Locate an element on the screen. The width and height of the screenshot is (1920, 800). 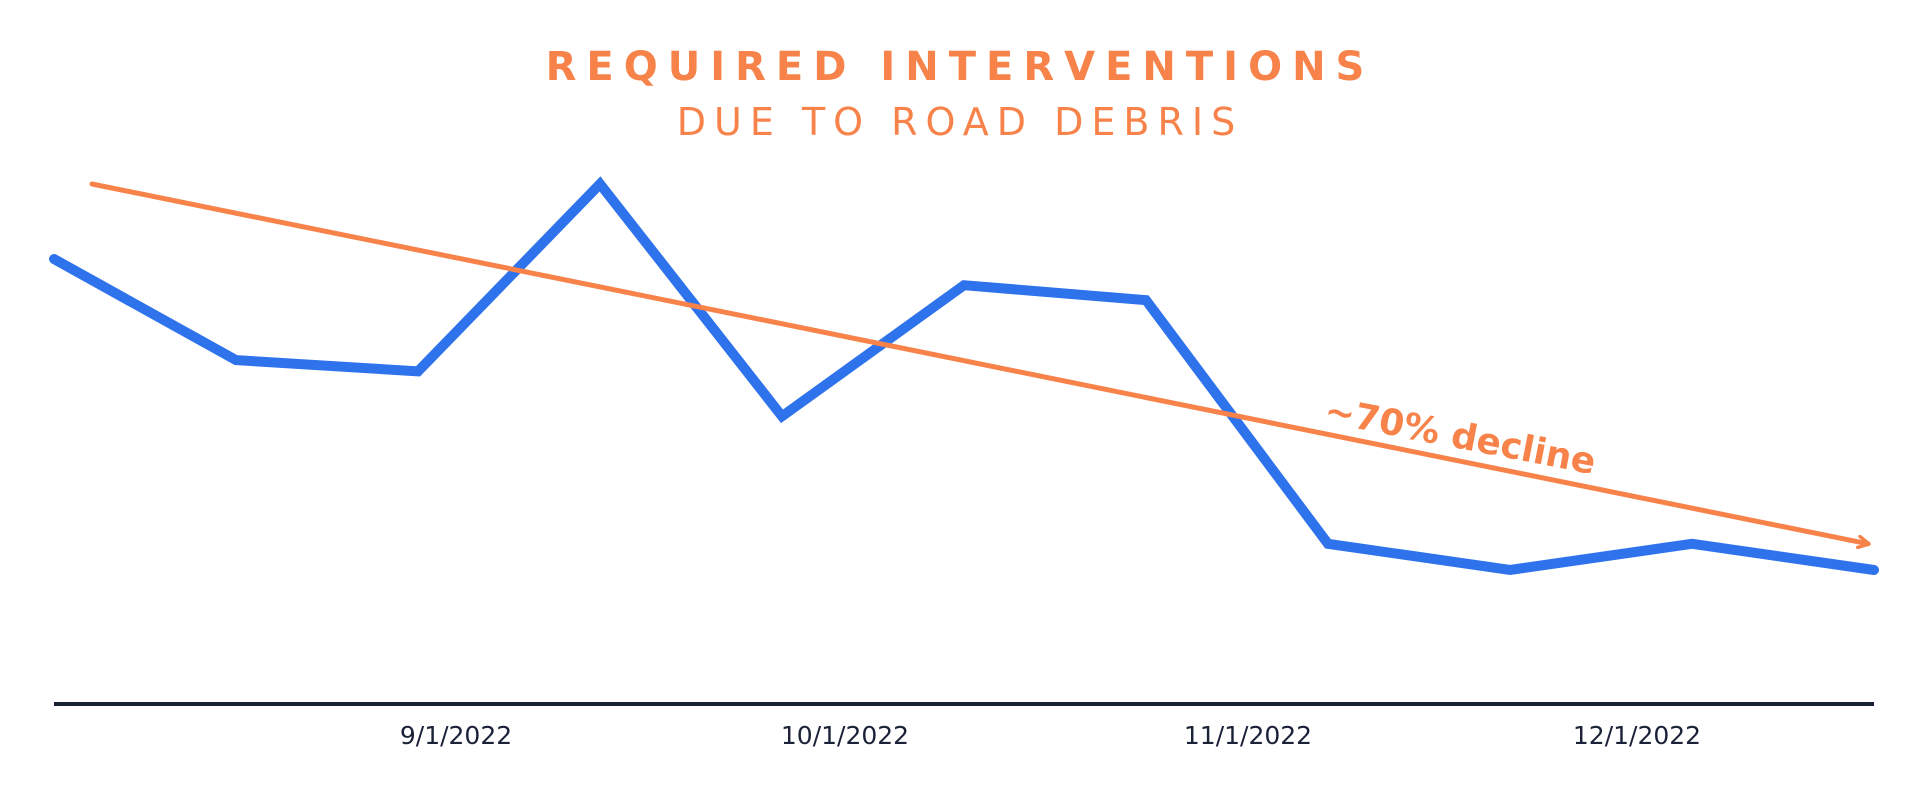
chart-title: REQUIRED INTERVENTIONS is located at coordinates (960, 67).